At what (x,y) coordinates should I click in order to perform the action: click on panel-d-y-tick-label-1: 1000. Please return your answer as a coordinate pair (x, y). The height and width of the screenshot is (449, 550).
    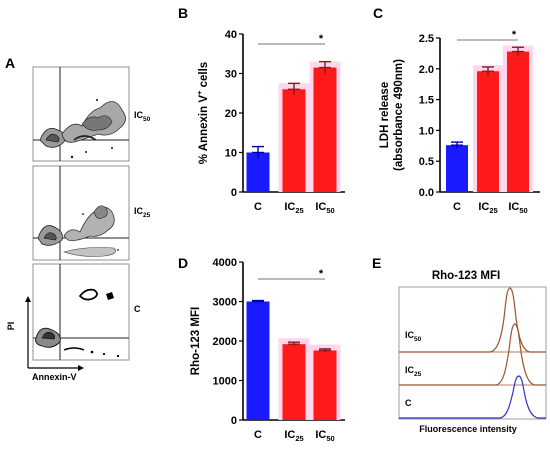
    Looking at the image, I should click on (225, 382).